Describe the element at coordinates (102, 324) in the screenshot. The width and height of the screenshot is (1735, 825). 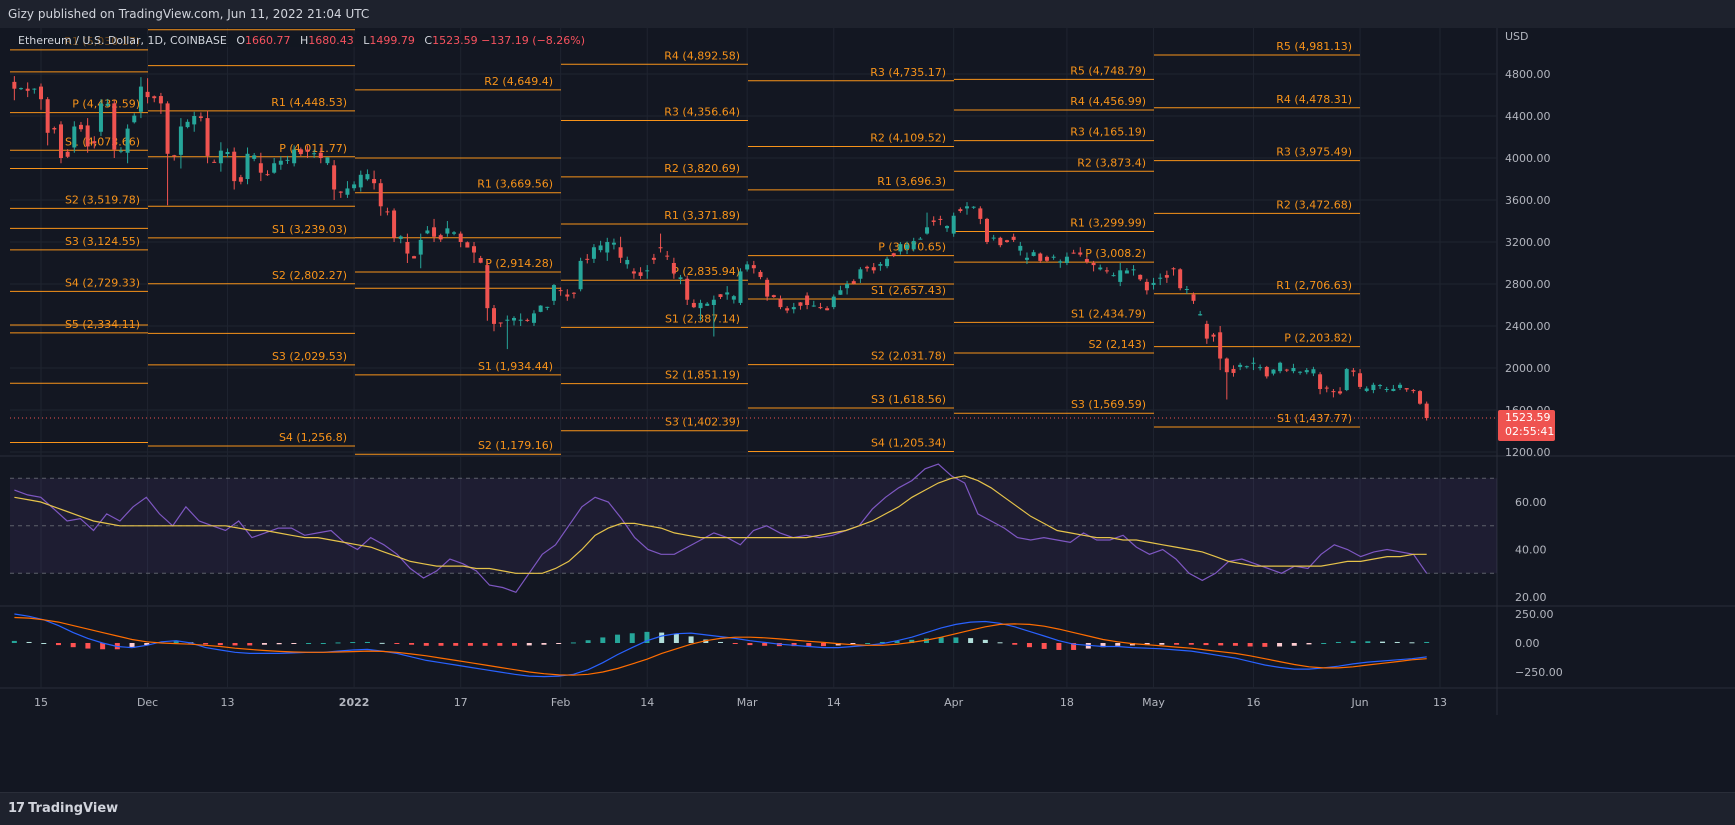
I see `pivot-level-label: S5 (2,334.11)` at that location.